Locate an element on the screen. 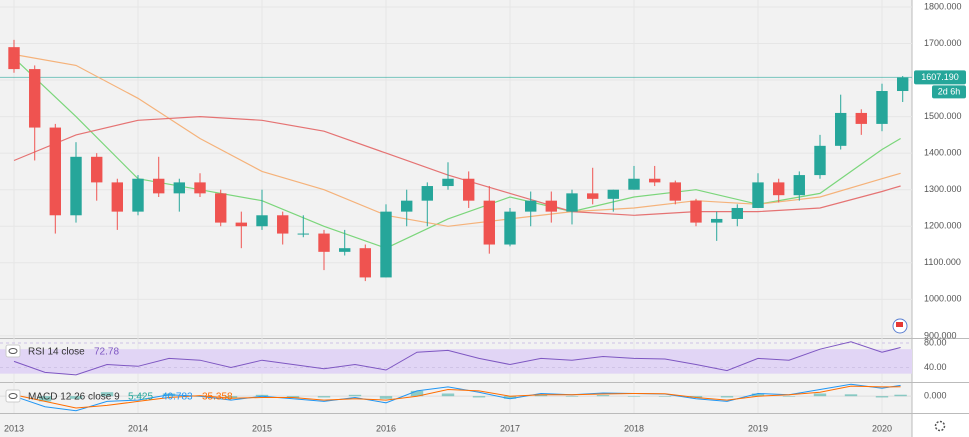  rsi-band is located at coordinates (456, 361).